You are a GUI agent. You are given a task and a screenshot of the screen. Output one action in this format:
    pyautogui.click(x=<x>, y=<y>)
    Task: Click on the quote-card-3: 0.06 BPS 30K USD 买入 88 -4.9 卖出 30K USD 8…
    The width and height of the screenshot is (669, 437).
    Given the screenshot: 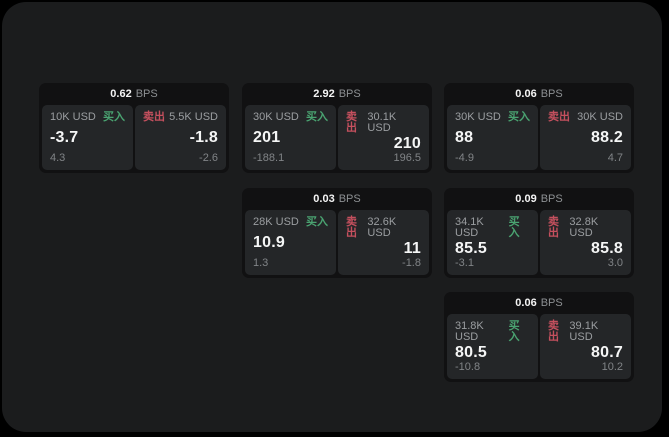 What is the action you would take?
    pyautogui.click(x=539, y=128)
    